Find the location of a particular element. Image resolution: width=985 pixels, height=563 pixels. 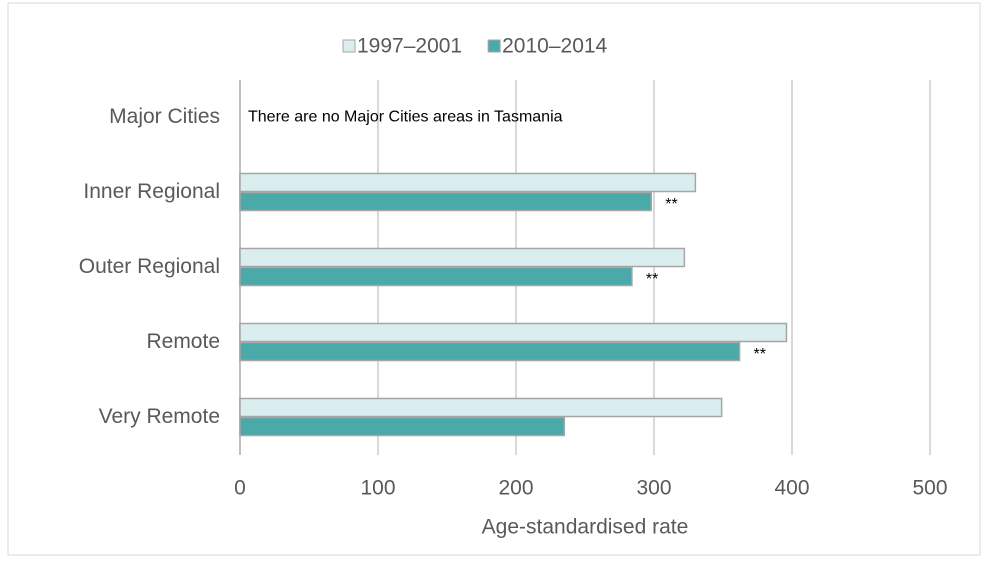

y-tick-label: Inner Regional is located at coordinates (151, 191).